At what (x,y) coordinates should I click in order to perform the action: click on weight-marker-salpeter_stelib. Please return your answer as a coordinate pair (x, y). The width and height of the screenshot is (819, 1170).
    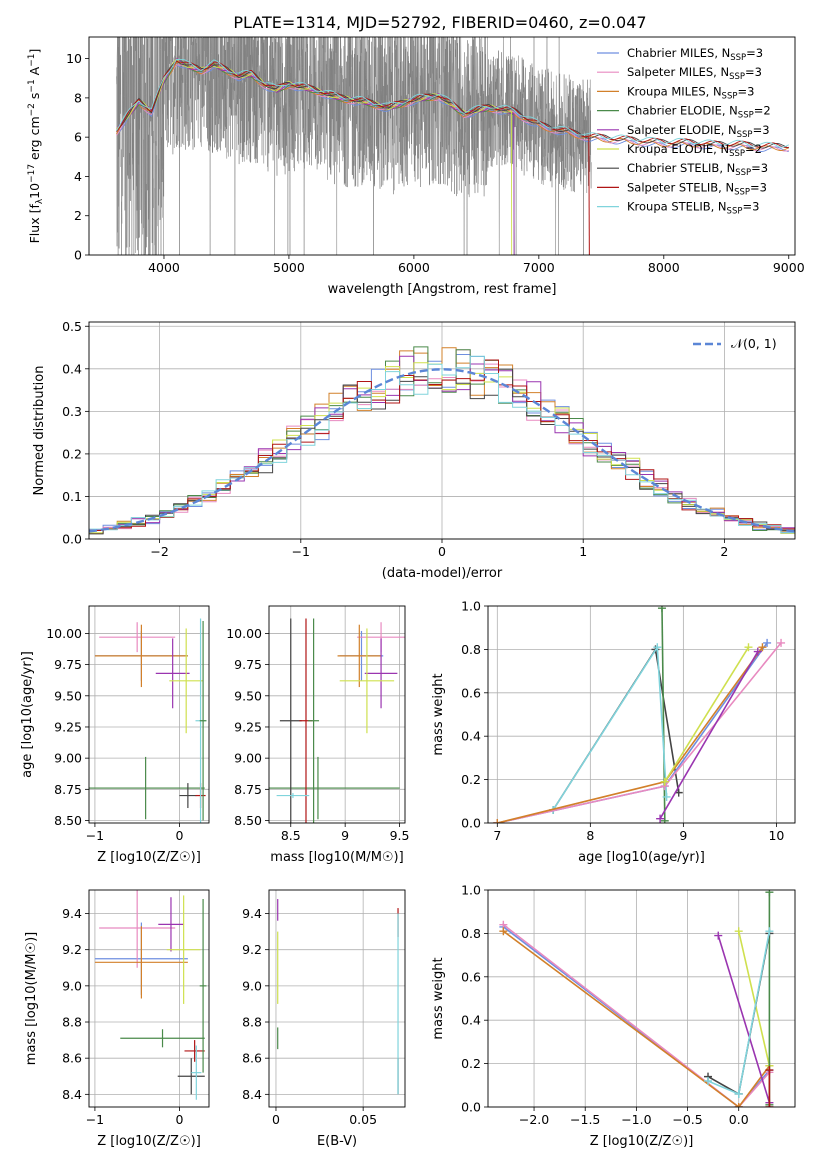
    Looking at the image, I should click on (769, 1070).